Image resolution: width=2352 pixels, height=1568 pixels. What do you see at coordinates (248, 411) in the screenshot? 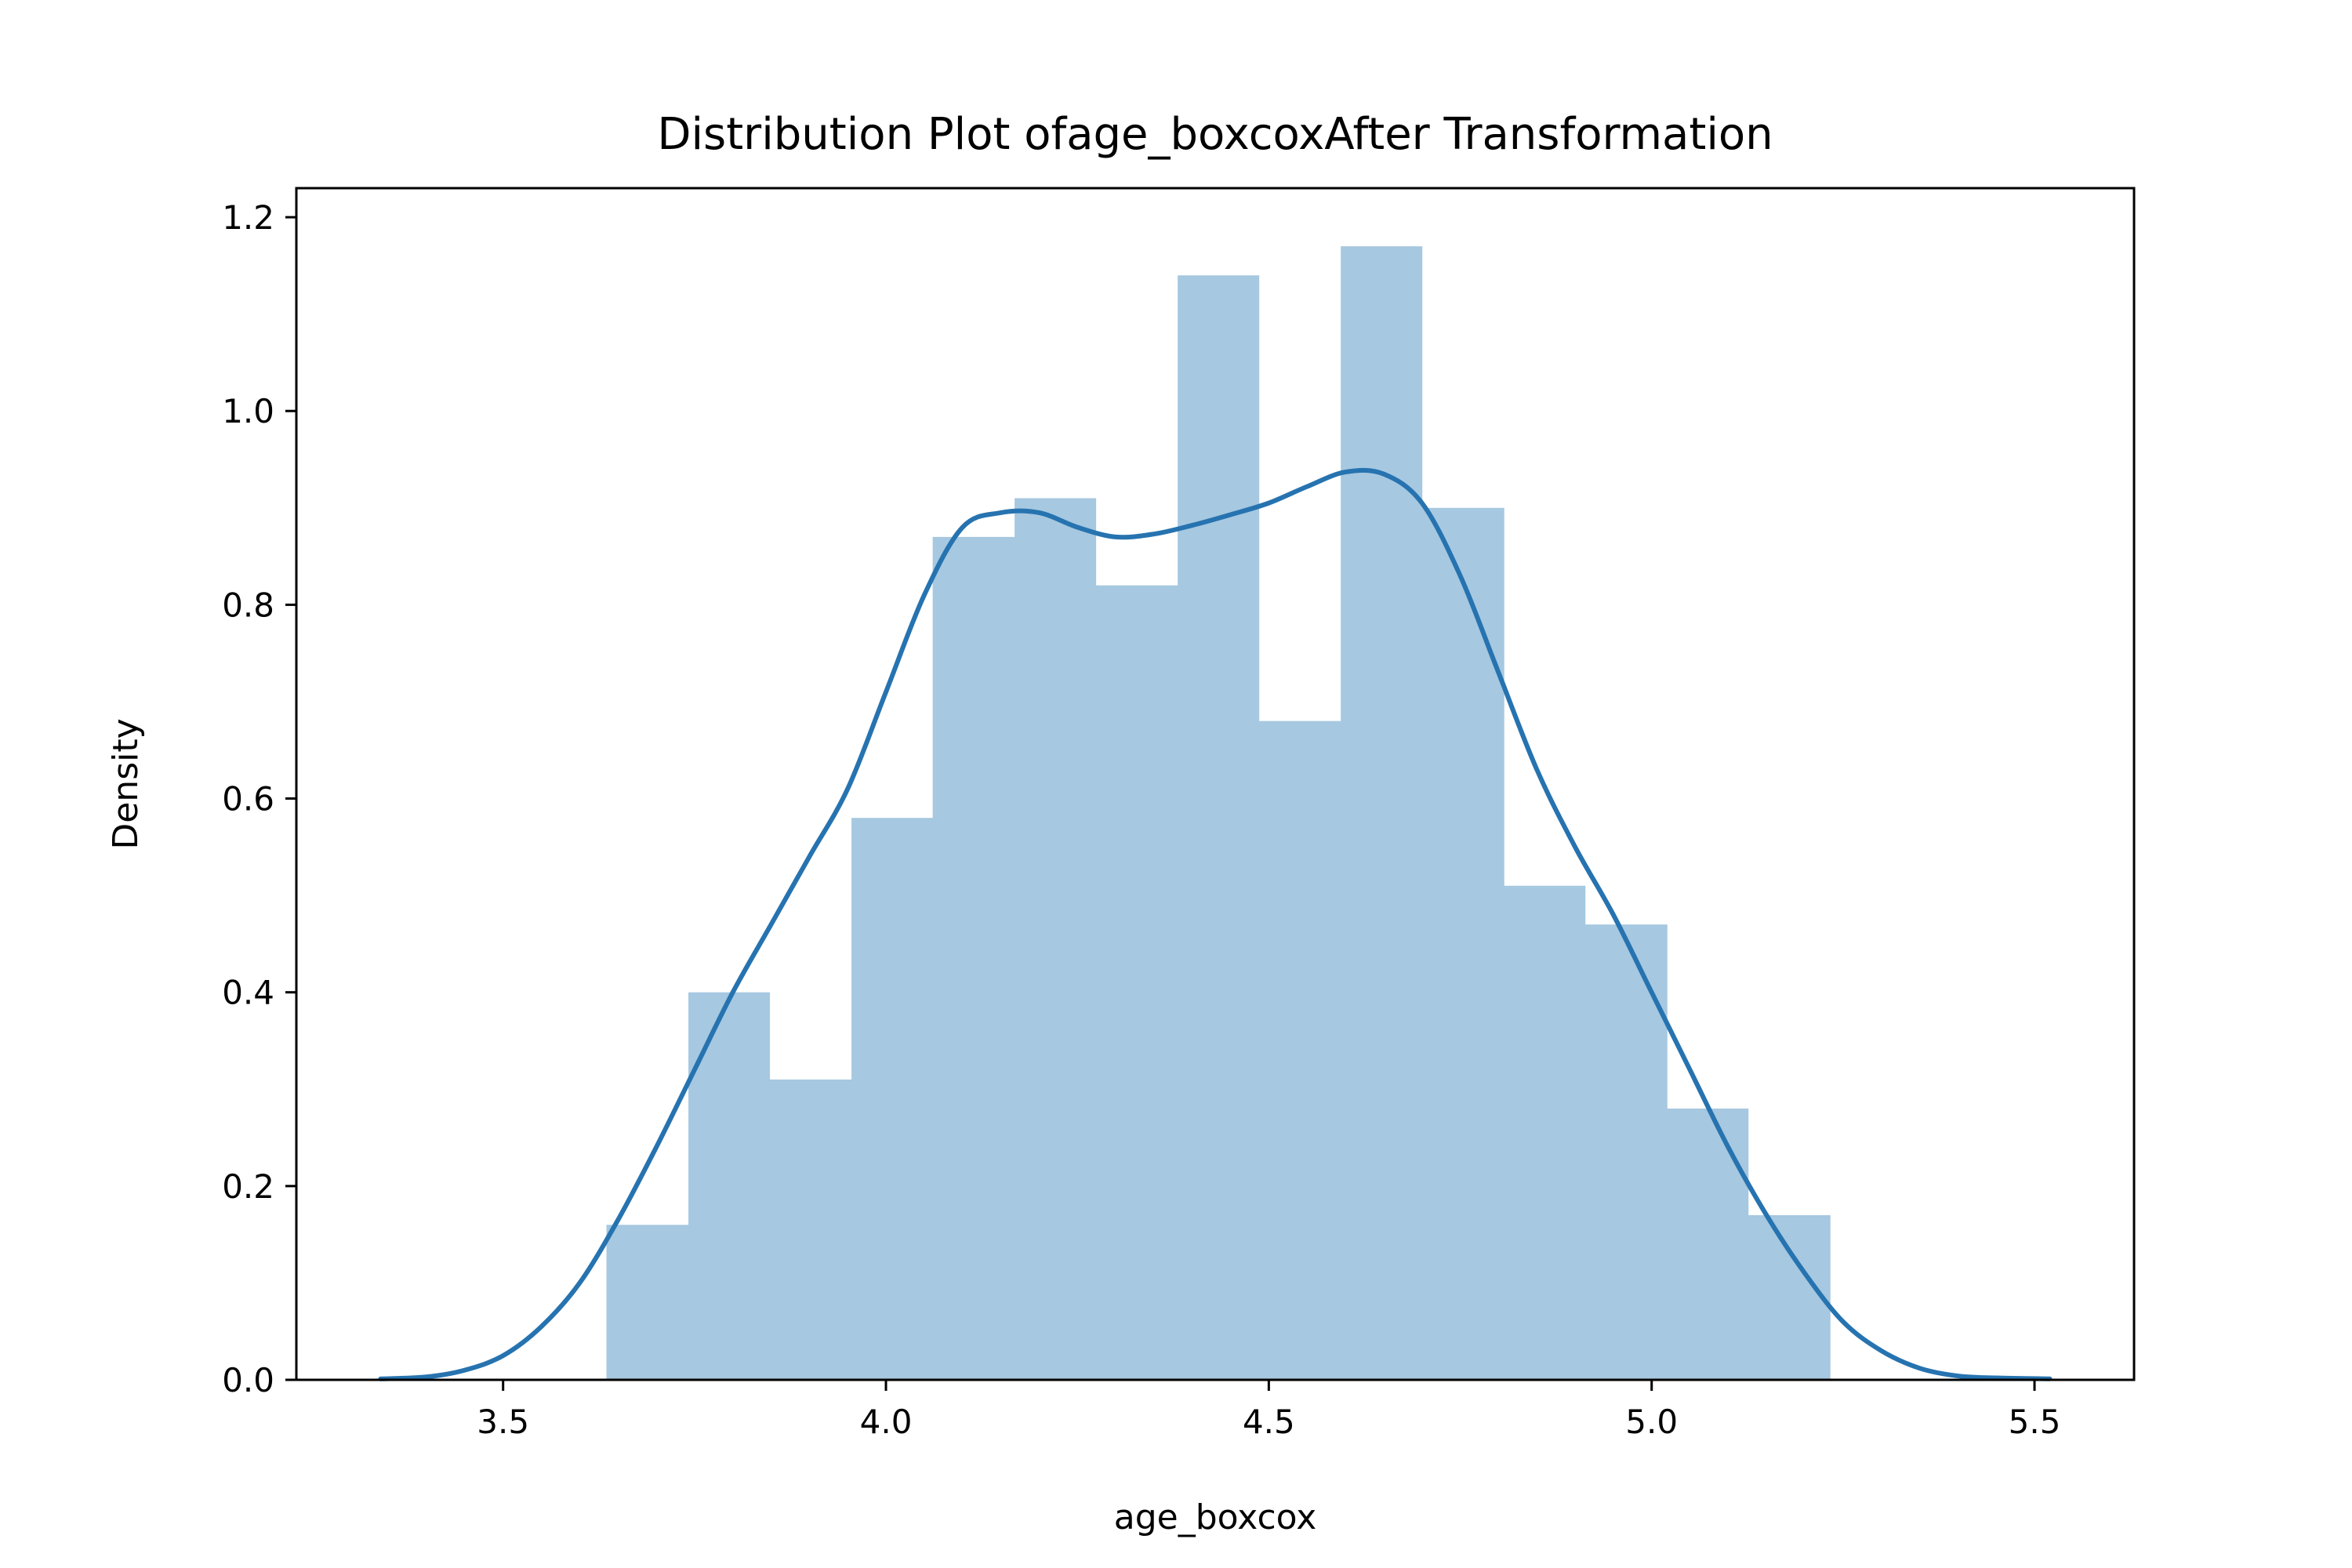
I see `y-tick-label: 1.0` at bounding box center [248, 411].